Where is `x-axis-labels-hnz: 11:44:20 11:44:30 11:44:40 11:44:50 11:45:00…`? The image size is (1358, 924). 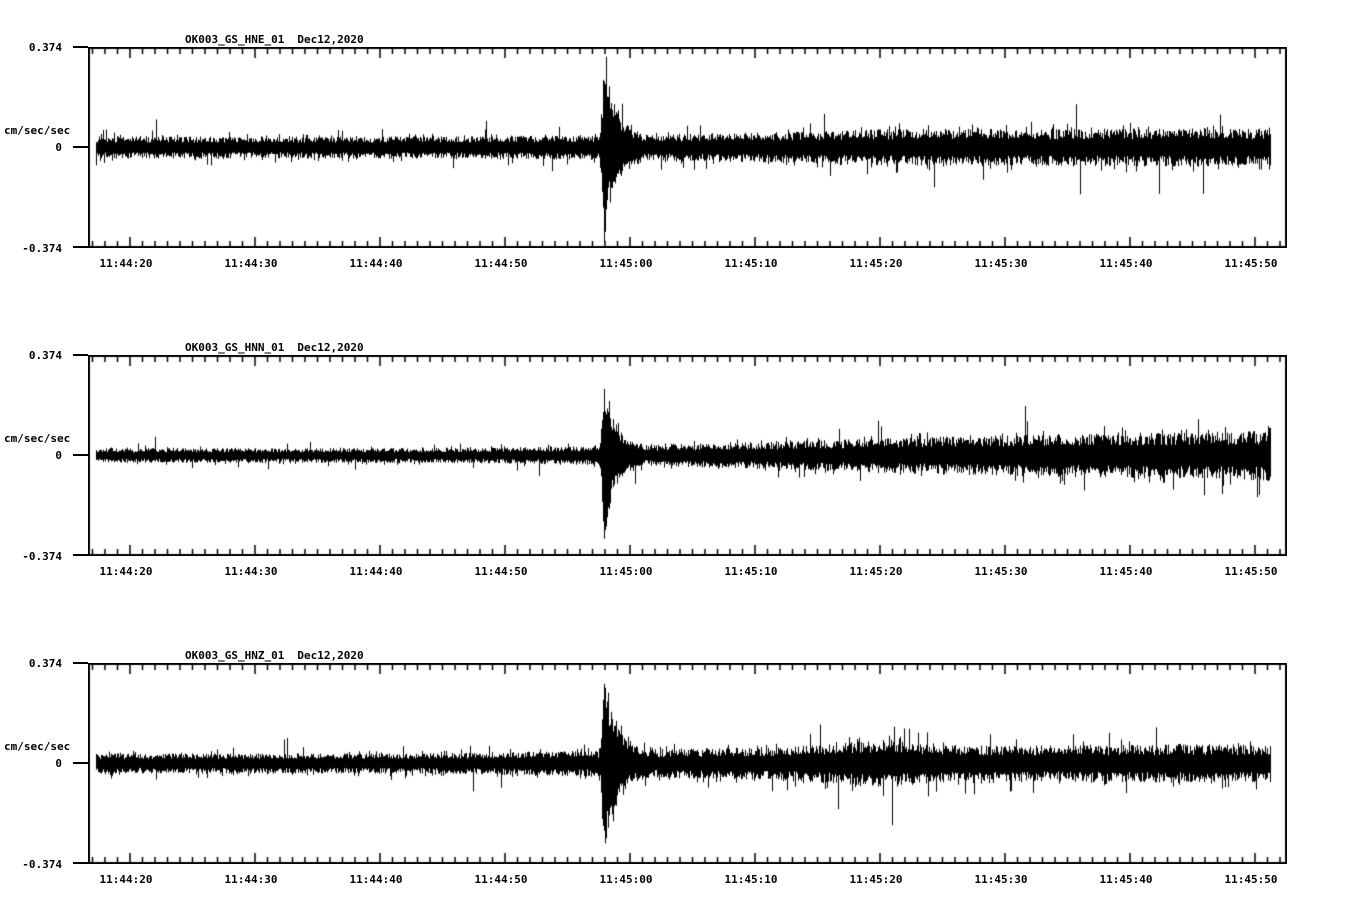
x-axis-labels-hnz: 11:44:20 11:44:30 11:44:40 11:44:50 11:45:00… is located at coordinates (679, 881).